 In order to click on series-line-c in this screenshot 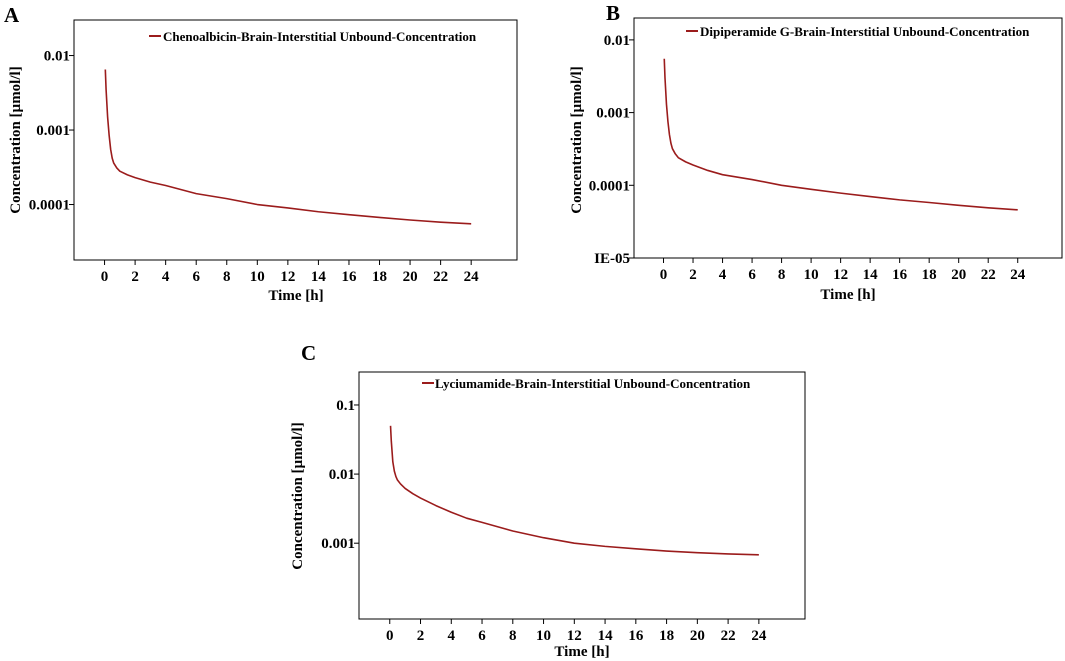, I will do `click(574, 490)`.